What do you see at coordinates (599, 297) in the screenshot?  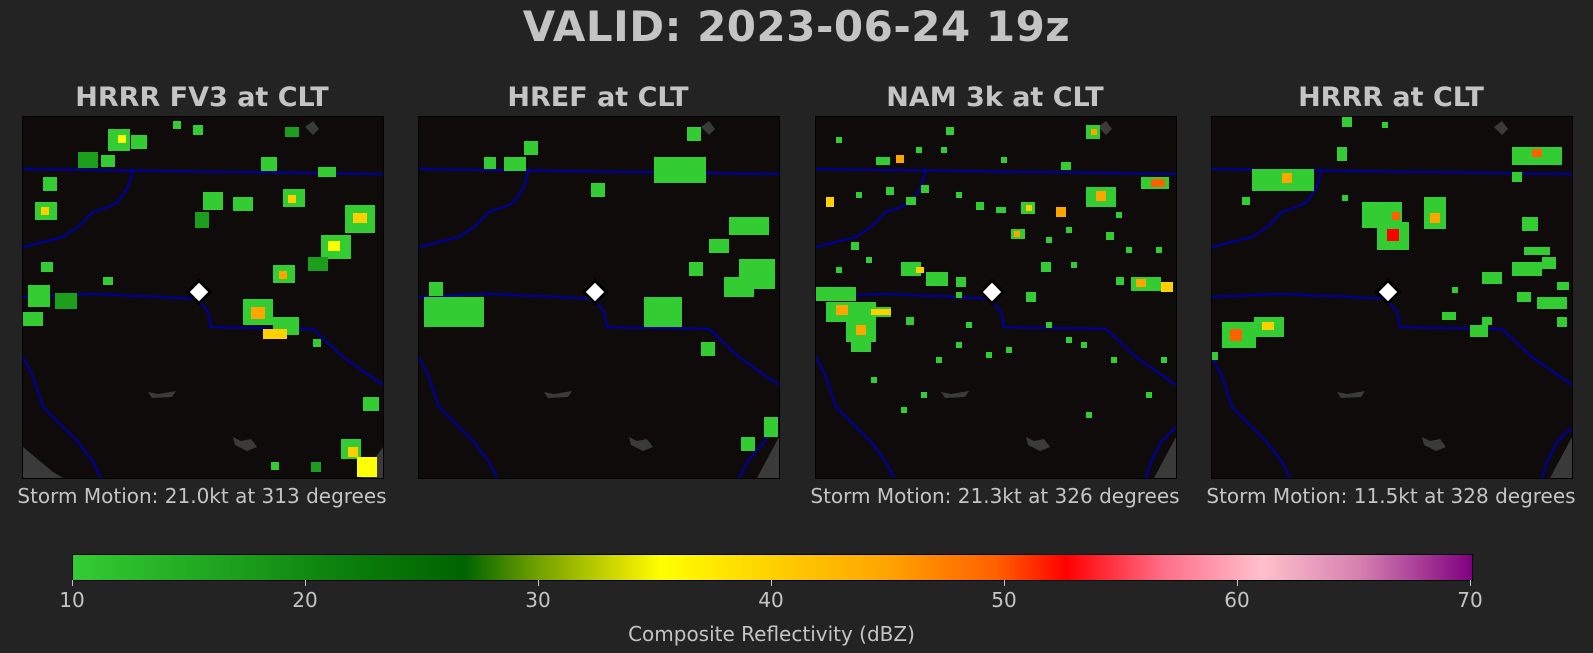 I see `map-panel-href` at bounding box center [599, 297].